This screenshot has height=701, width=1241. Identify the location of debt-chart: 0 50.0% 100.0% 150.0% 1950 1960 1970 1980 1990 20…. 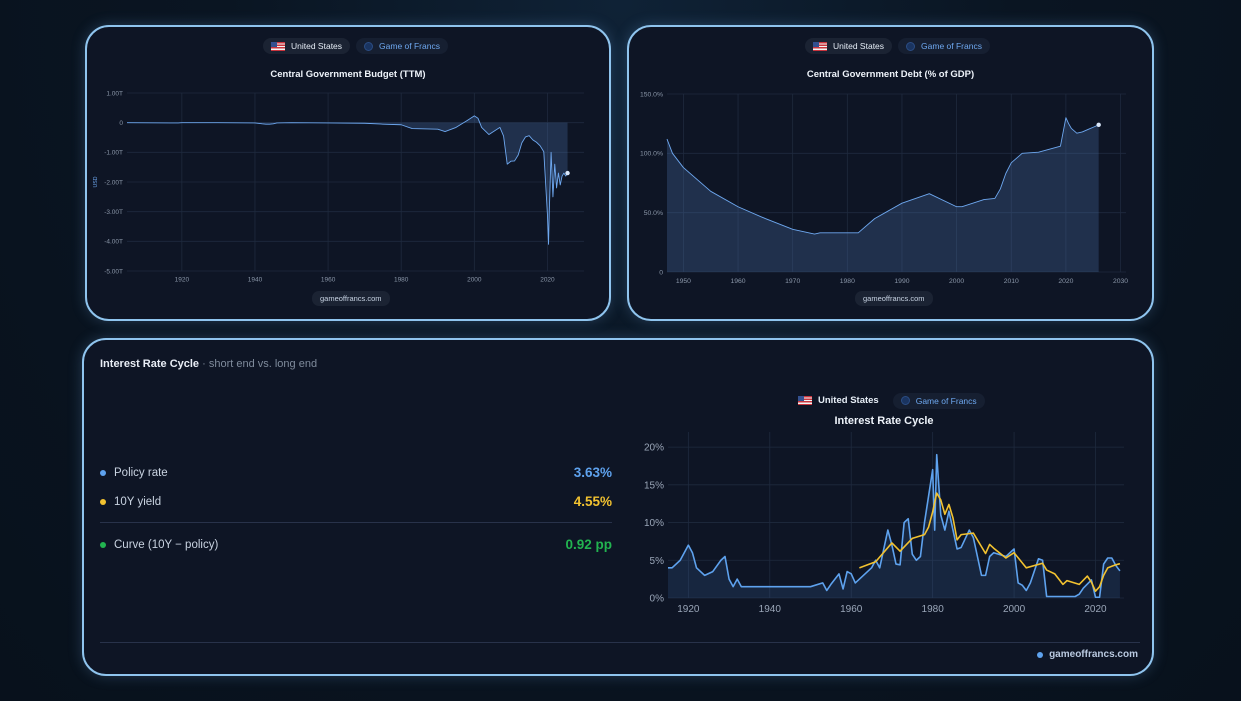
(884, 188).